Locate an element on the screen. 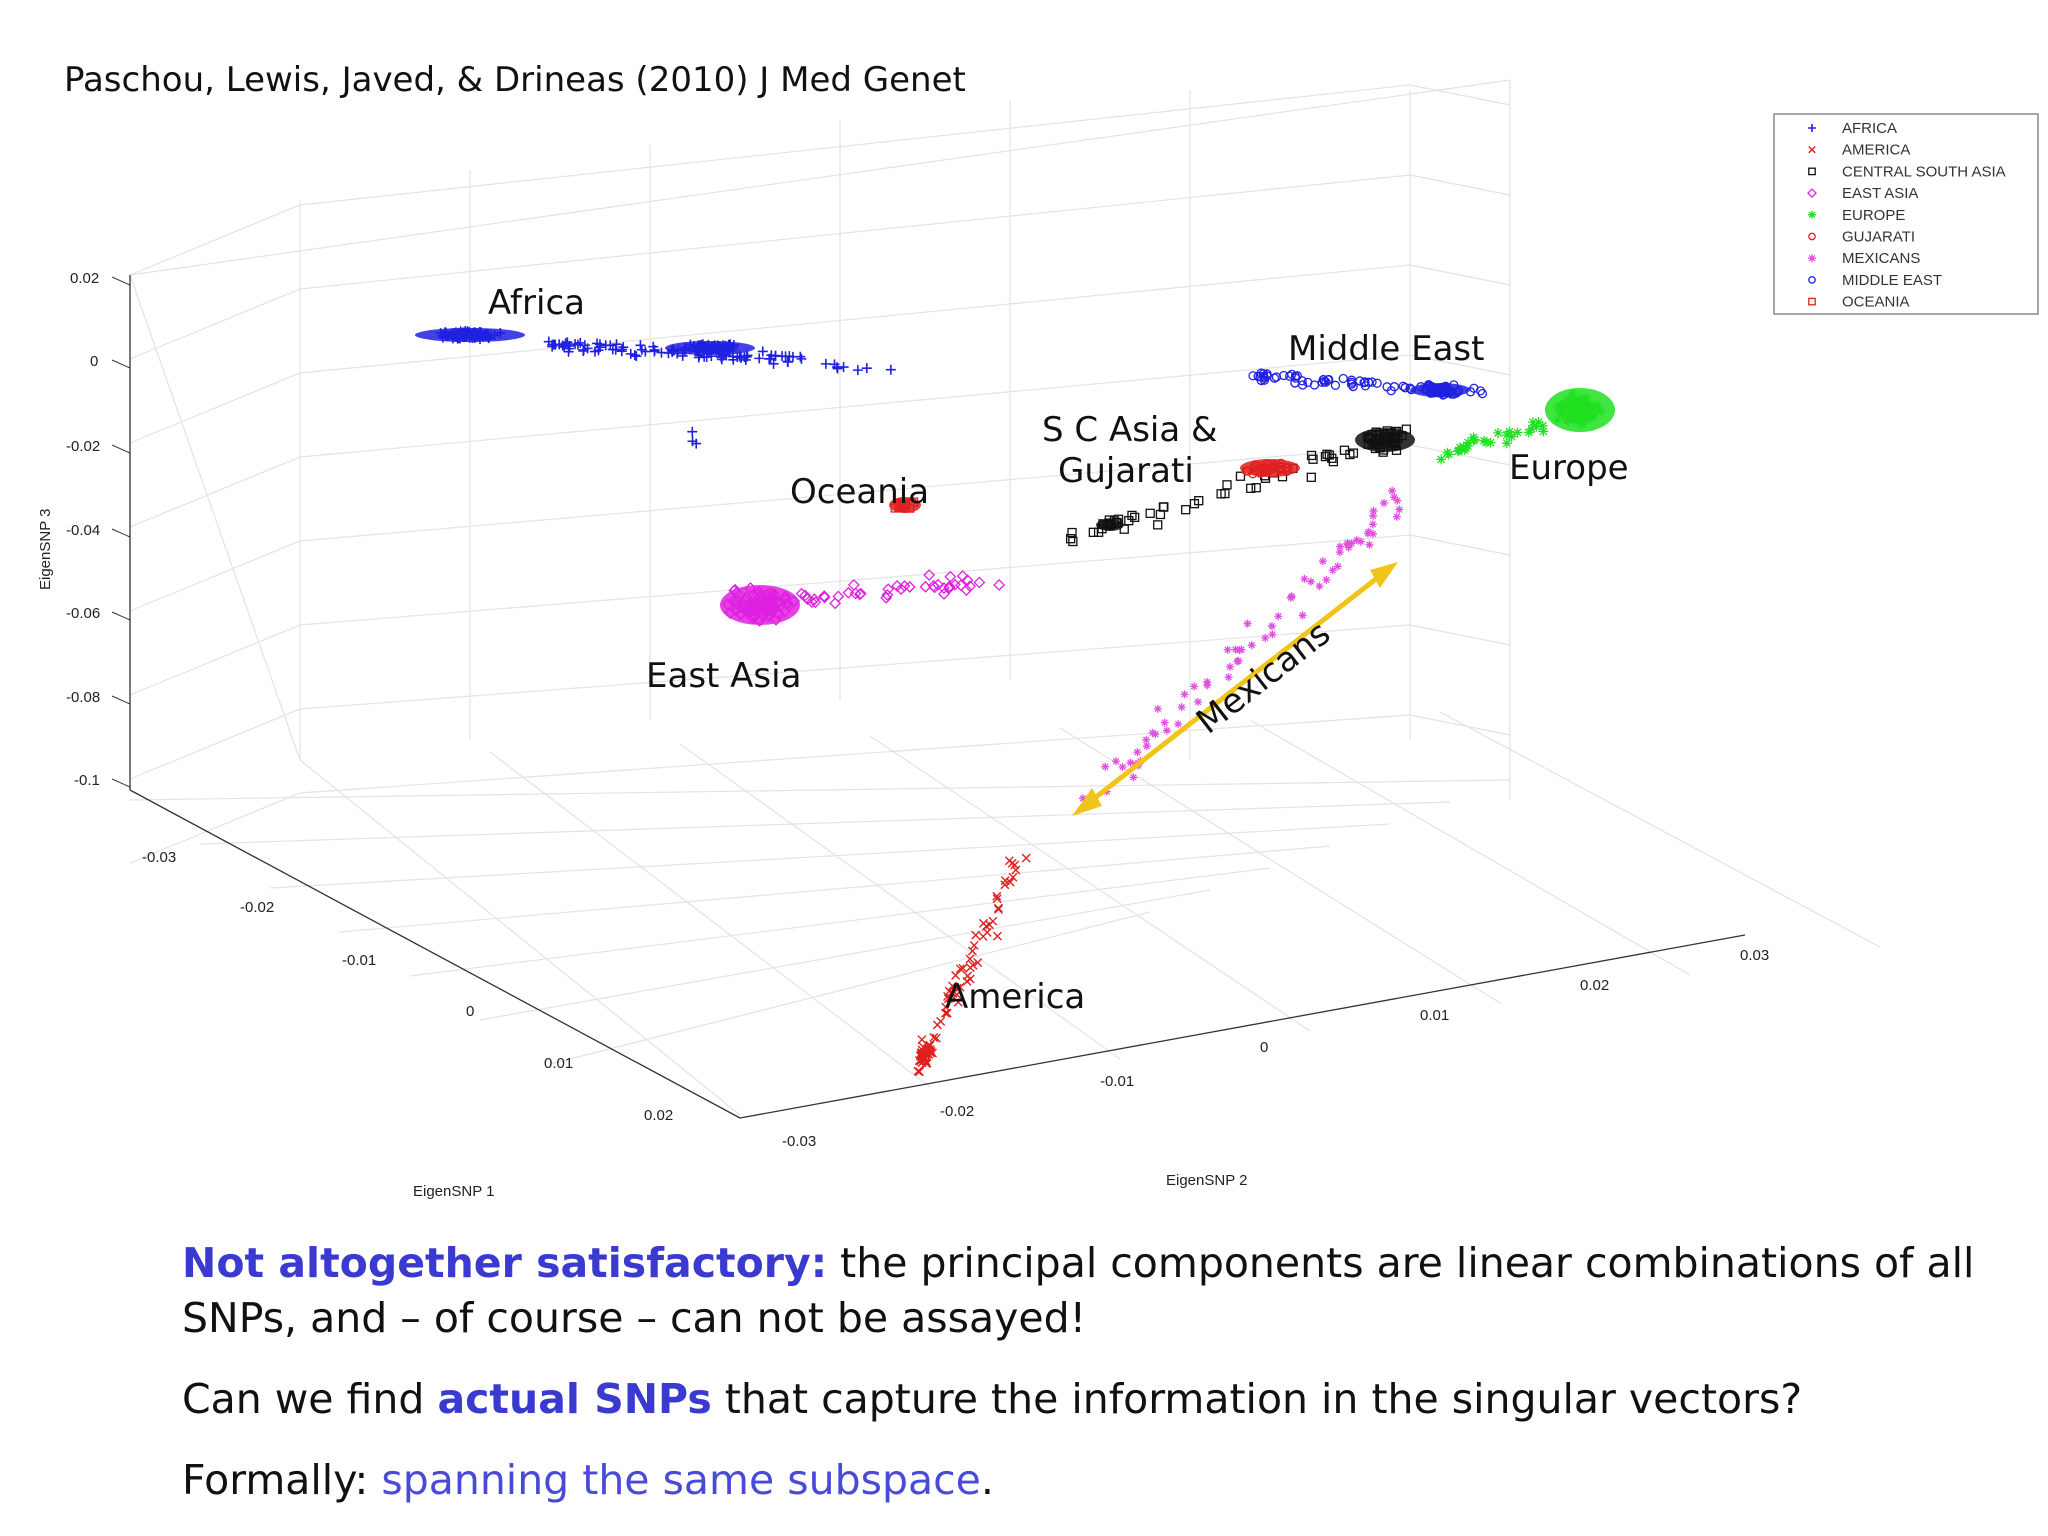 This screenshot has height=1536, width=2048. cluster-gujarati is located at coordinates (1270, 468).